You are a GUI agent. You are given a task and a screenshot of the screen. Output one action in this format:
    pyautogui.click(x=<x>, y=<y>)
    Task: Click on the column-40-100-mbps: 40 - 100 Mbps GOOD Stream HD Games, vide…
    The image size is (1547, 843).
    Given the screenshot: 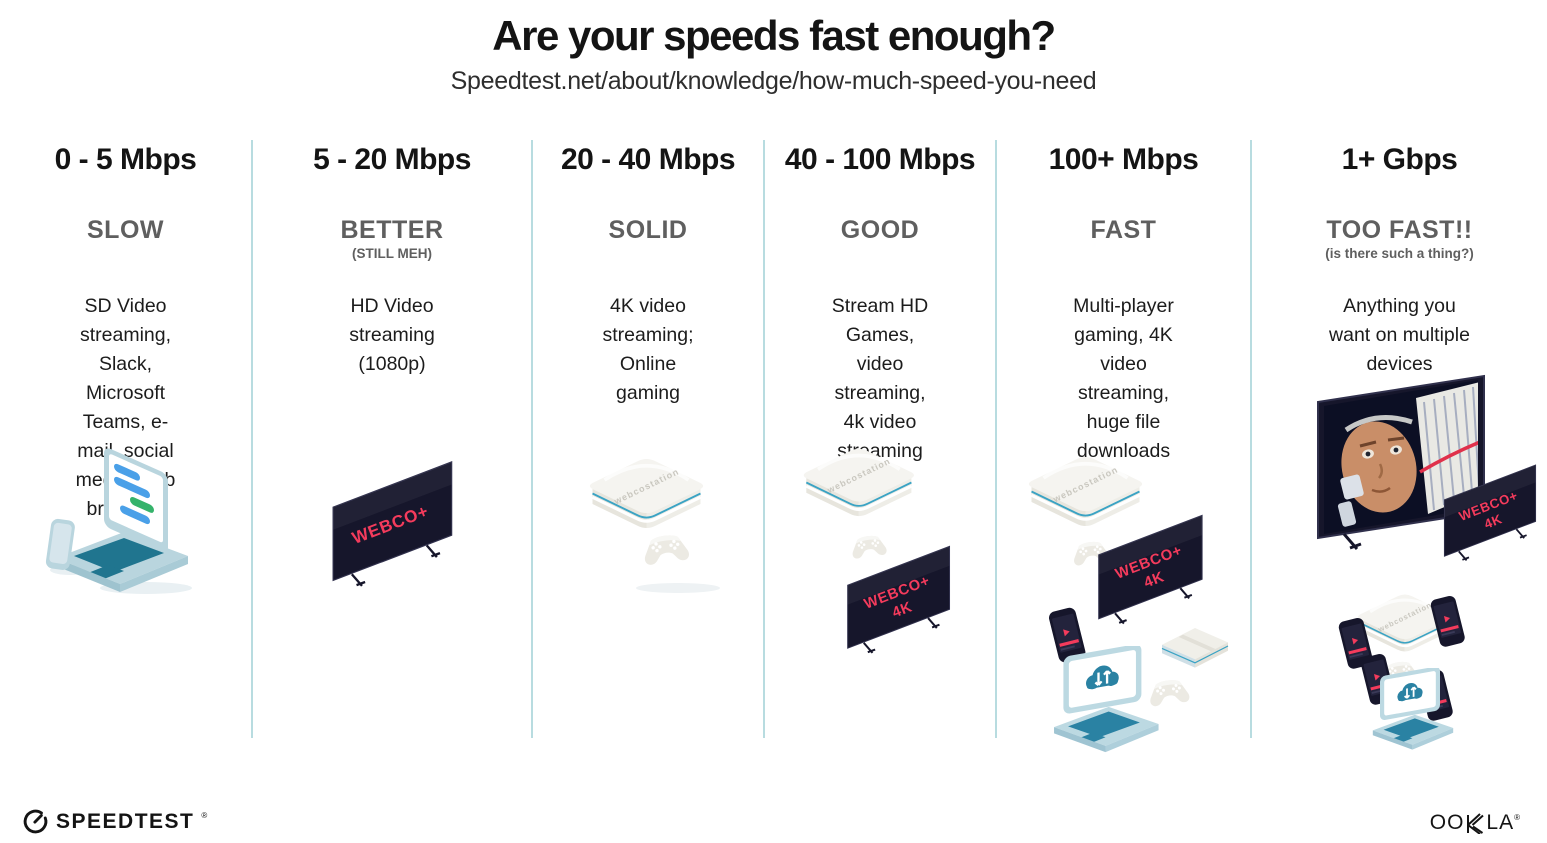 What is the action you would take?
    pyautogui.click(x=881, y=439)
    